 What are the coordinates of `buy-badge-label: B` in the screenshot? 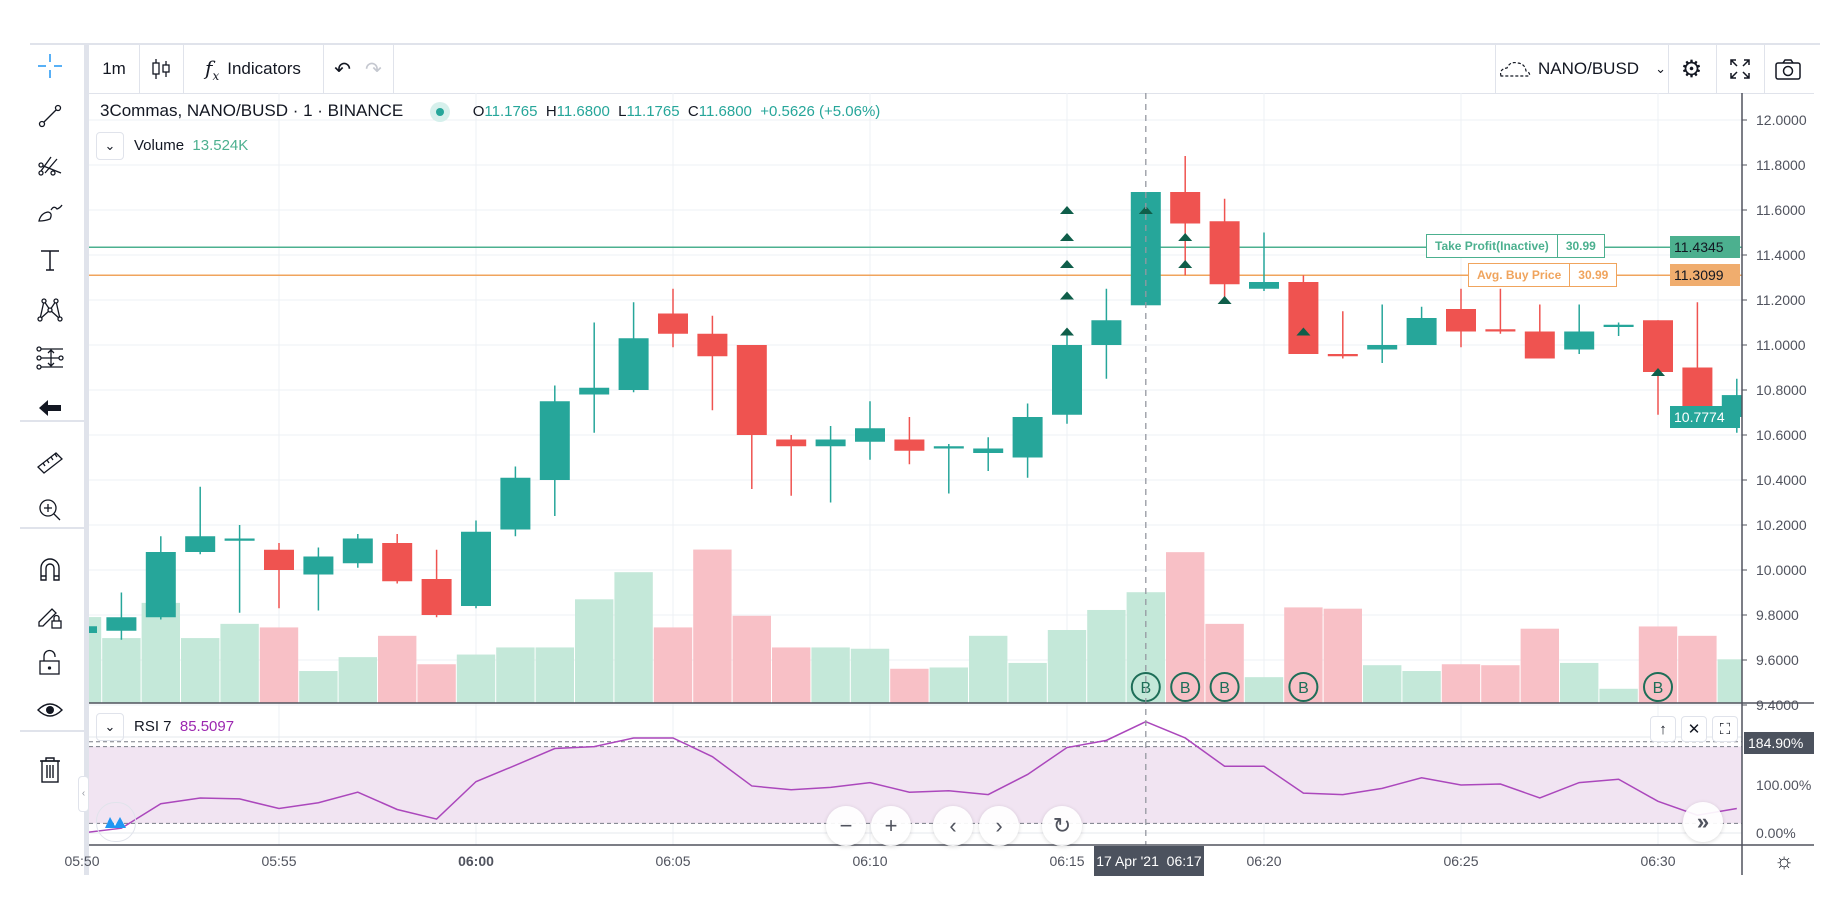 It's located at (1185, 688).